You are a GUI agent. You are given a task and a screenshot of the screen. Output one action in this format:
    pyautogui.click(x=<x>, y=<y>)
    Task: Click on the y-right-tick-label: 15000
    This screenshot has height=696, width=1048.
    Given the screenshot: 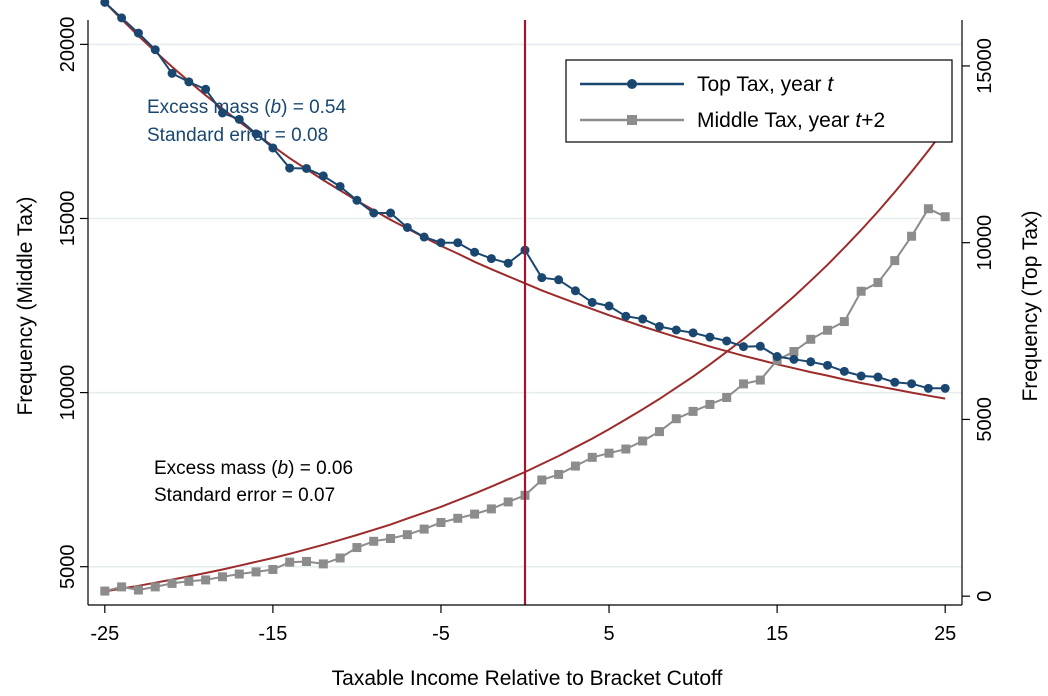 What is the action you would take?
    pyautogui.click(x=985, y=66)
    